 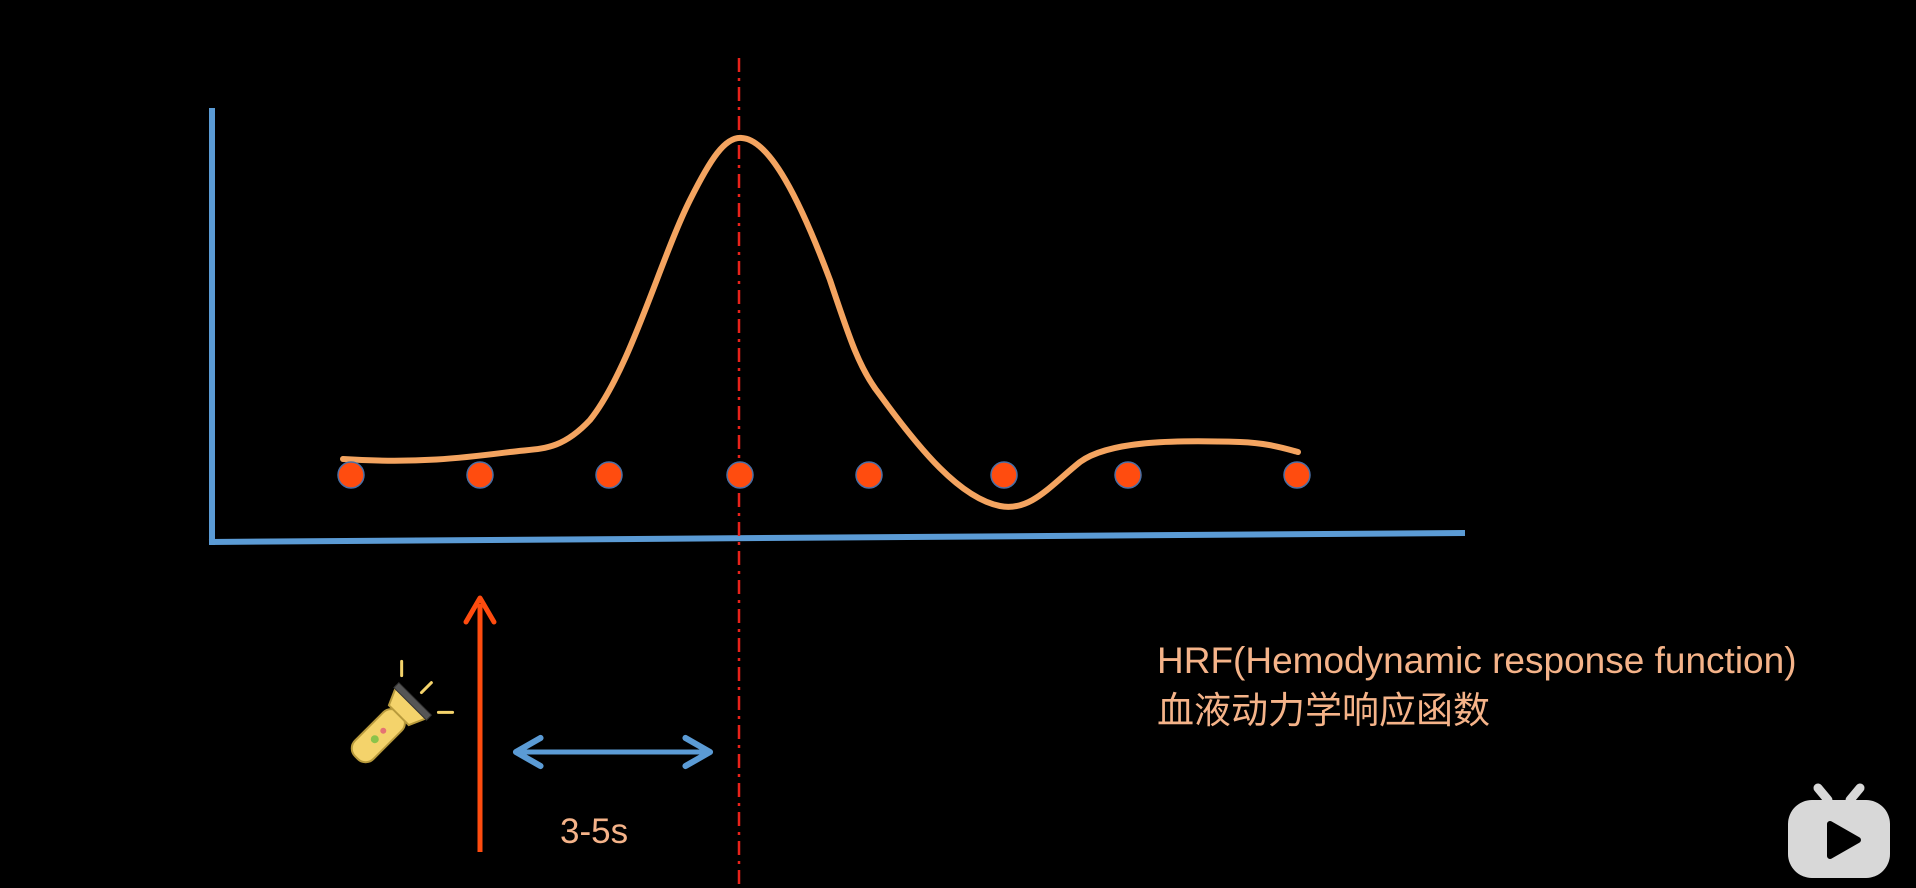 I want to click on interval-label: 3-5s, so click(x=594, y=831).